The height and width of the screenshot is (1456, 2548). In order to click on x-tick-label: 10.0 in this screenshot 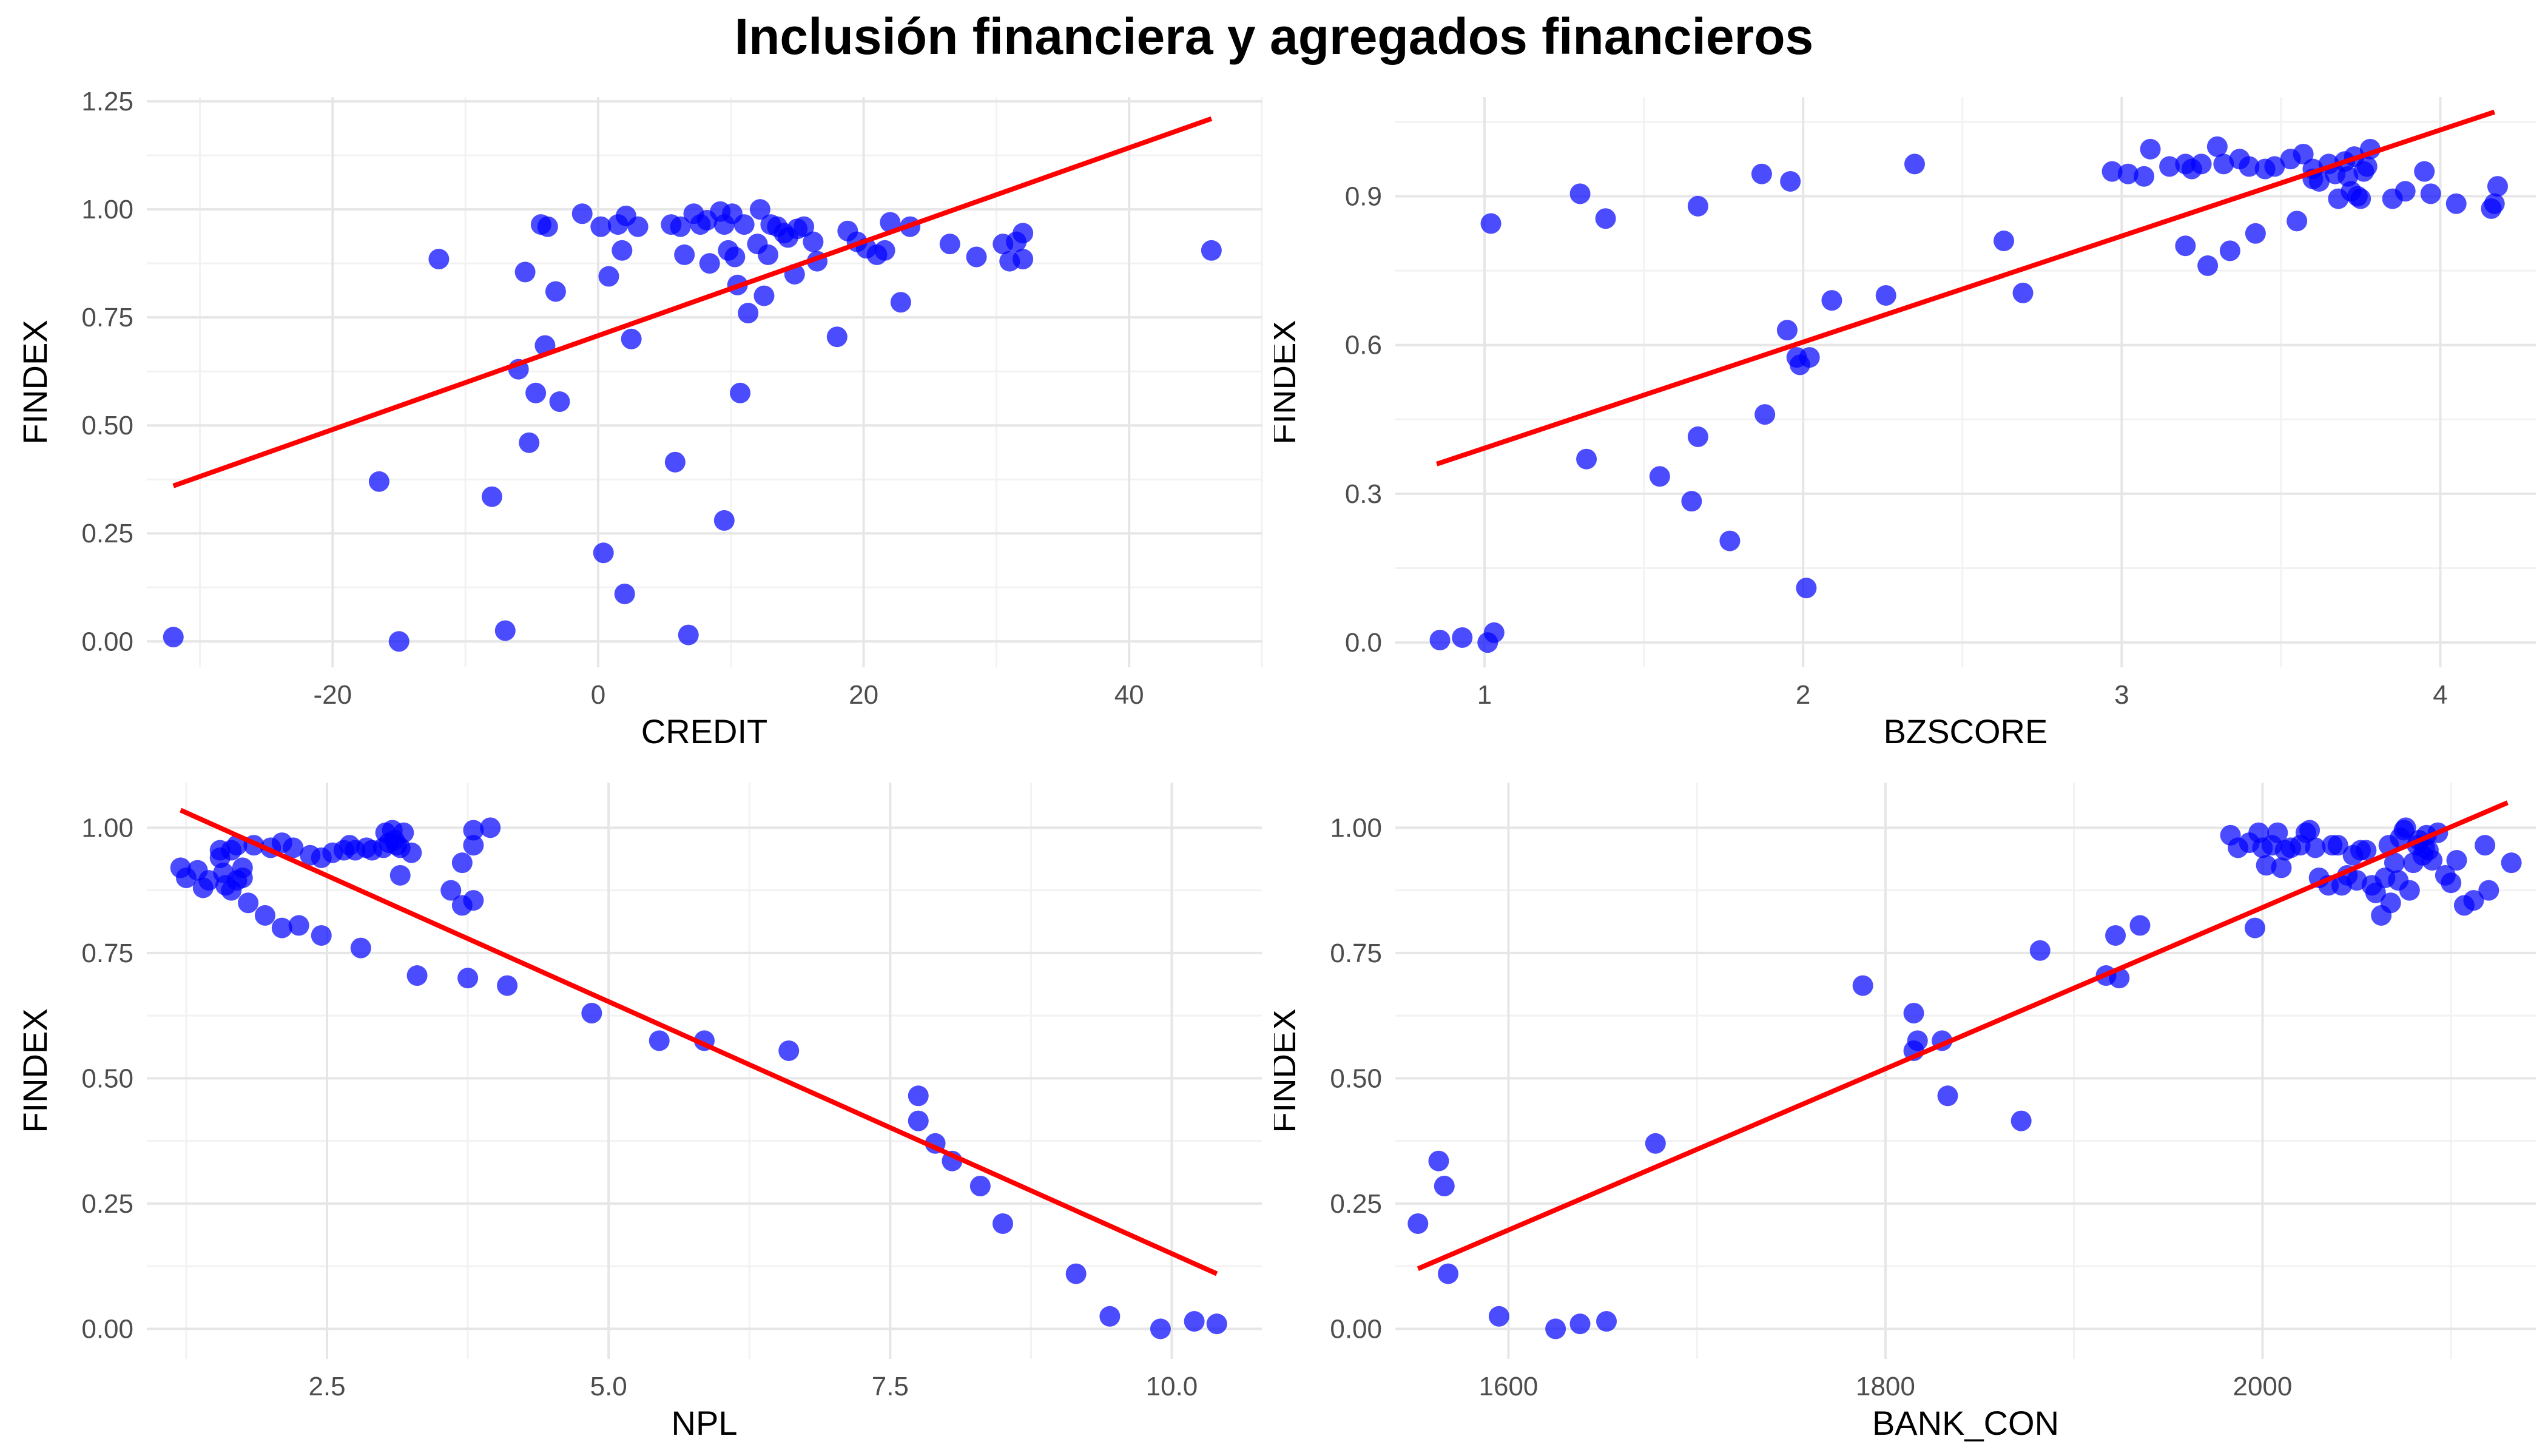, I will do `click(1172, 1386)`.